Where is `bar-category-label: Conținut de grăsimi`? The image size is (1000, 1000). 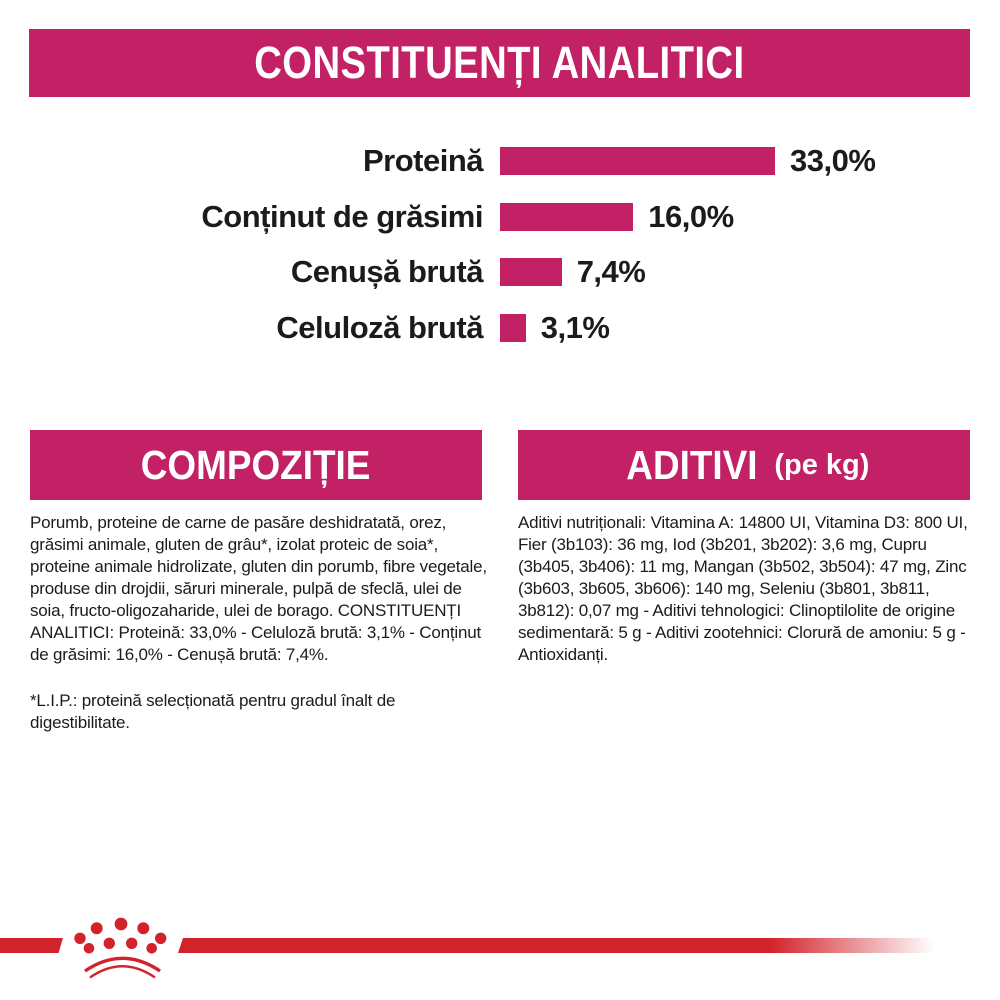 bar-category-label: Conținut de grăsimi is located at coordinates (342, 216).